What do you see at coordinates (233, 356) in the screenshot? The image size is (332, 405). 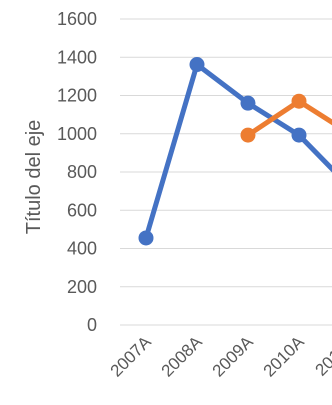 I see `x-tick-label: 2009A` at bounding box center [233, 356].